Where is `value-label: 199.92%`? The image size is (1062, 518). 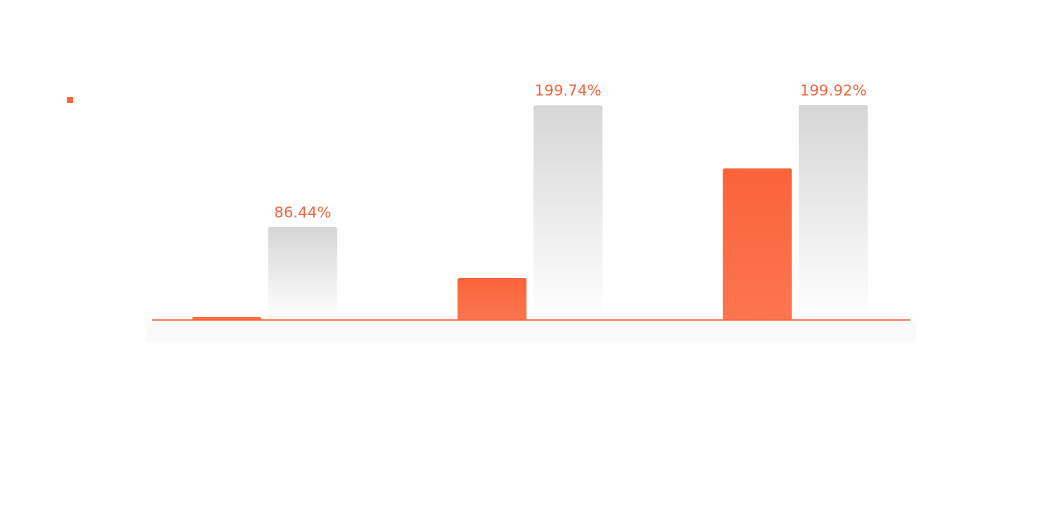
value-label: 199.92% is located at coordinates (833, 91).